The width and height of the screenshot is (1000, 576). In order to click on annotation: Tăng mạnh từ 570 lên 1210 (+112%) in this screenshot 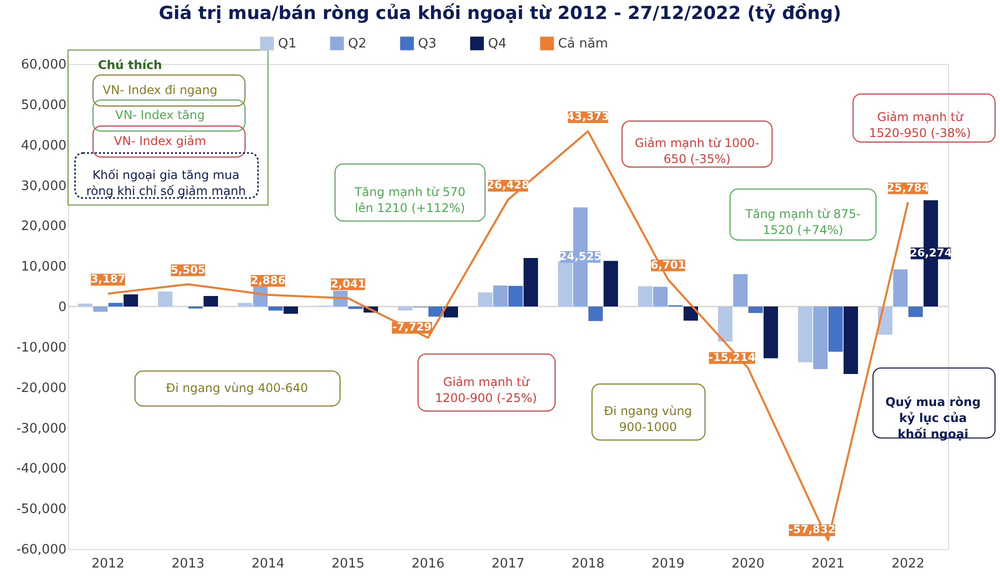, I will do `click(410, 200)`.